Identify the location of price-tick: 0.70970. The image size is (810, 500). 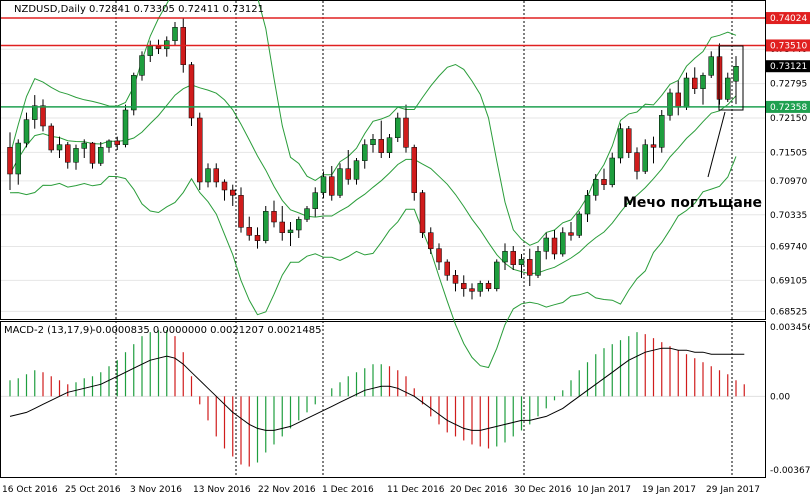
(788, 182).